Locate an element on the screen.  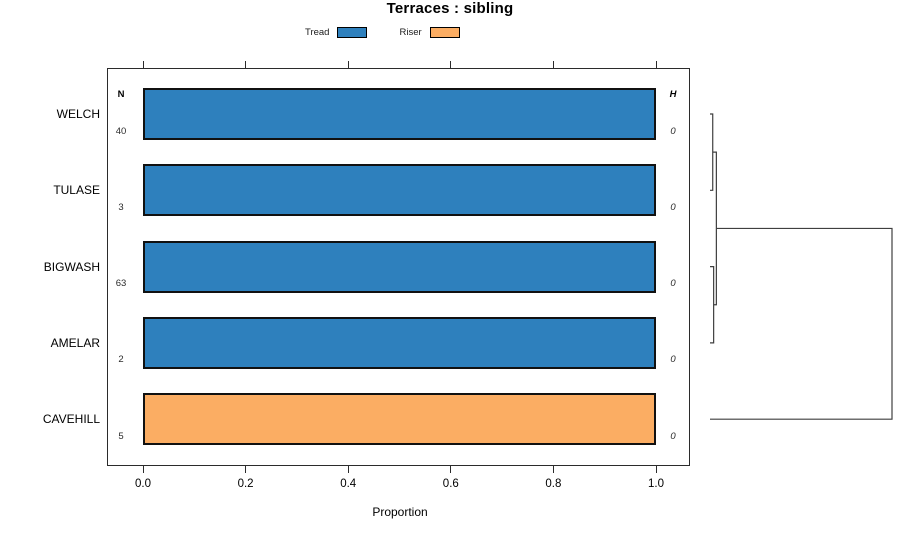
x-tick-bottom-0.0 is located at coordinates (143, 469).